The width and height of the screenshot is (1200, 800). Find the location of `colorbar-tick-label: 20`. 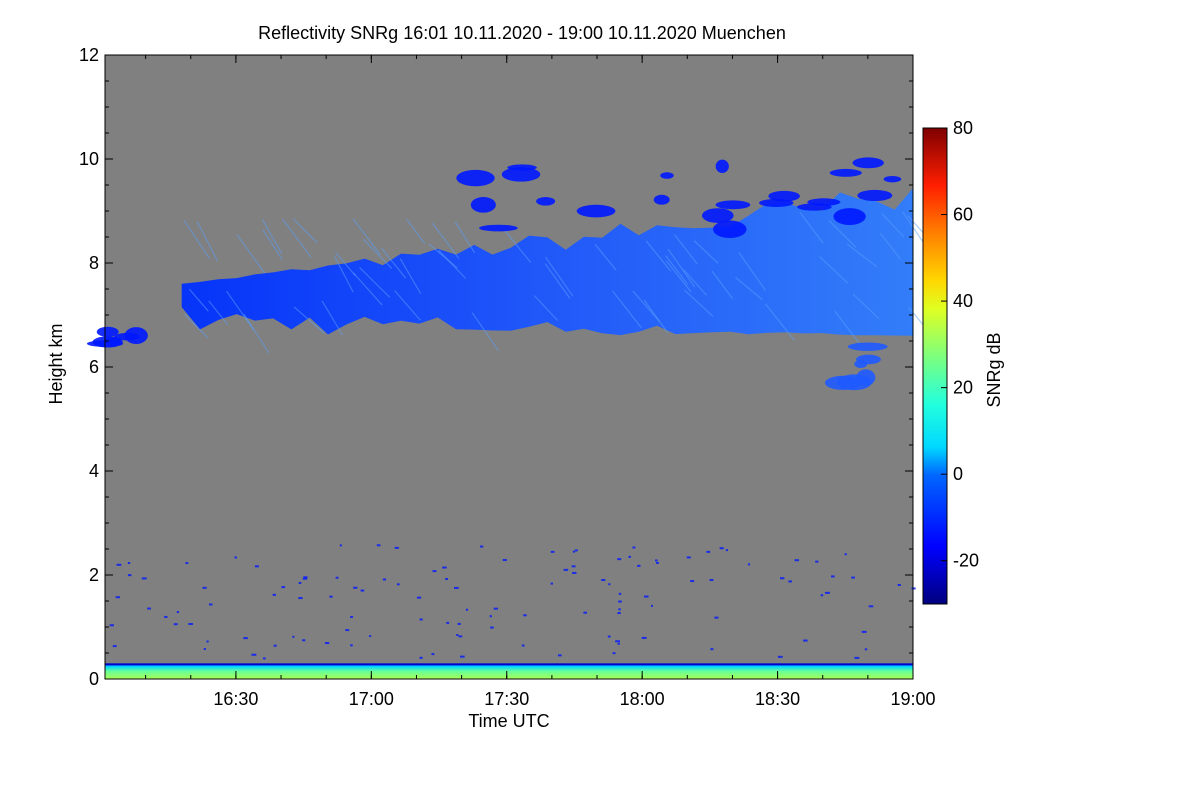

colorbar-tick-label: 20 is located at coordinates (963, 388).